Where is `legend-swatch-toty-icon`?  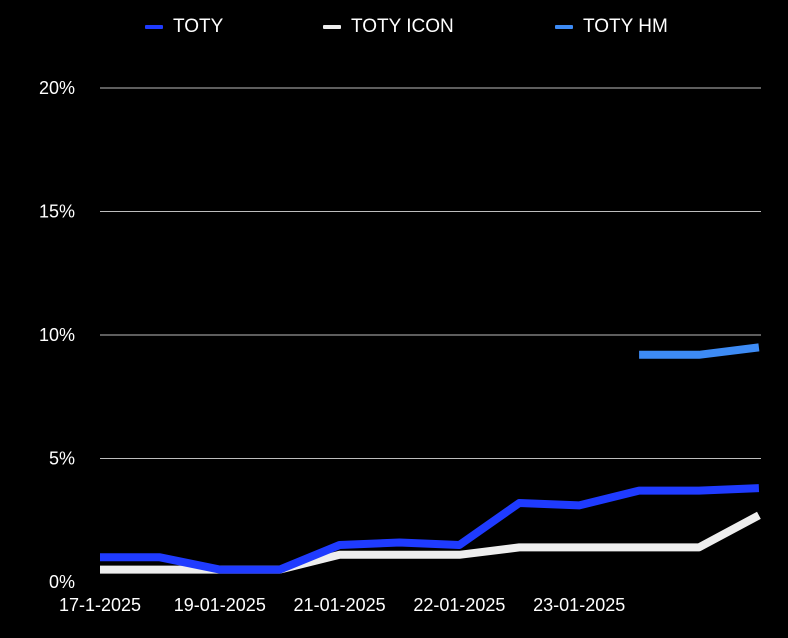 legend-swatch-toty-icon is located at coordinates (332, 27).